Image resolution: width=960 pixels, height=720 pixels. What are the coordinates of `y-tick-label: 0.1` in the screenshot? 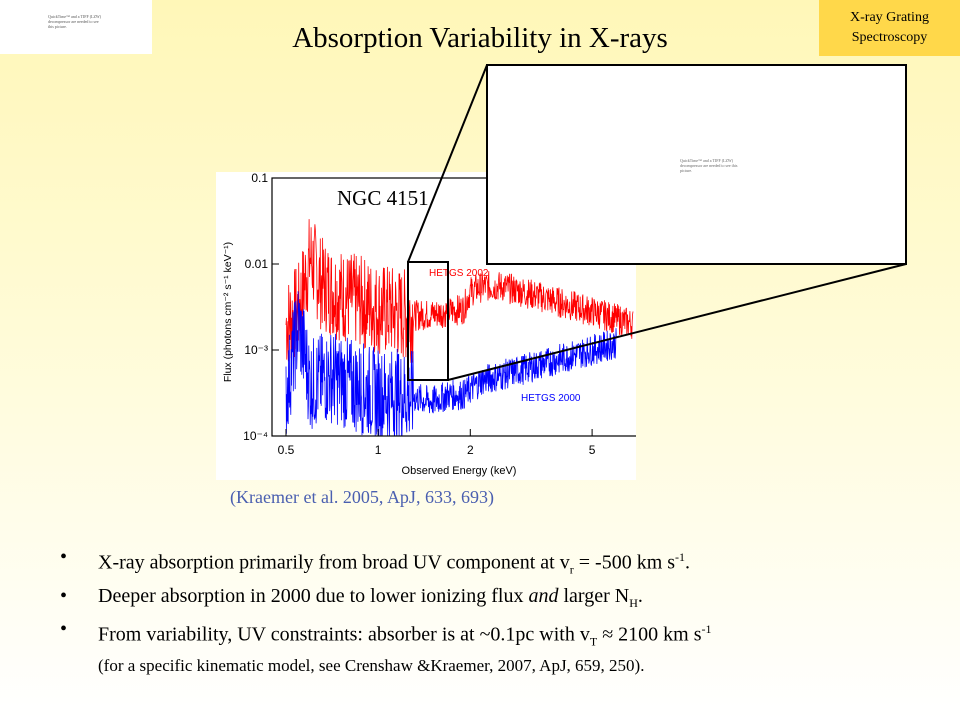 It's located at (259, 178).